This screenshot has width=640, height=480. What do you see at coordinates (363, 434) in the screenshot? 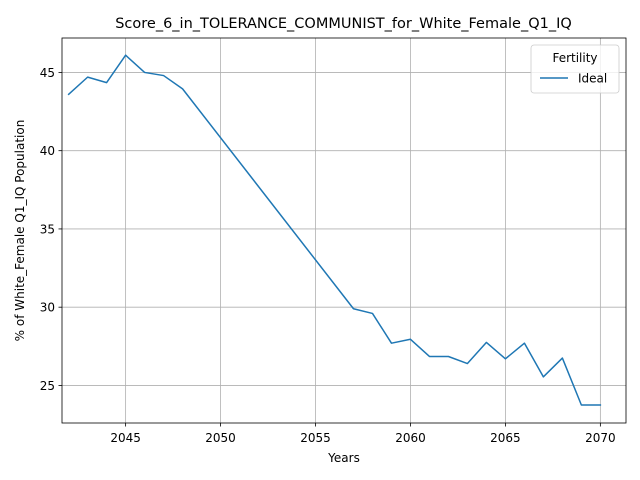
I see `x-axis: 2045 2050 2055 2060 2065 2070` at bounding box center [363, 434].